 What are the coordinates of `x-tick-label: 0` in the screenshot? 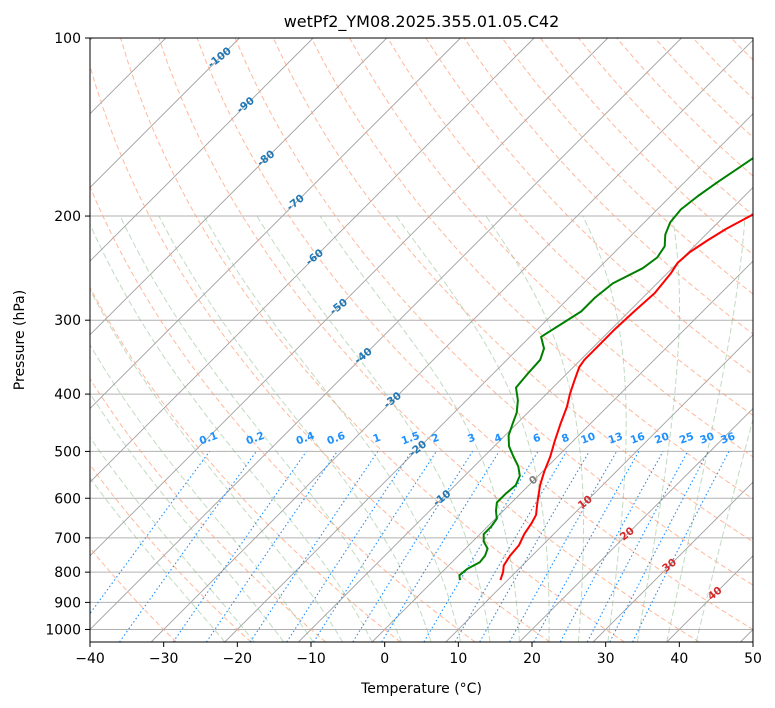 It's located at (384, 659).